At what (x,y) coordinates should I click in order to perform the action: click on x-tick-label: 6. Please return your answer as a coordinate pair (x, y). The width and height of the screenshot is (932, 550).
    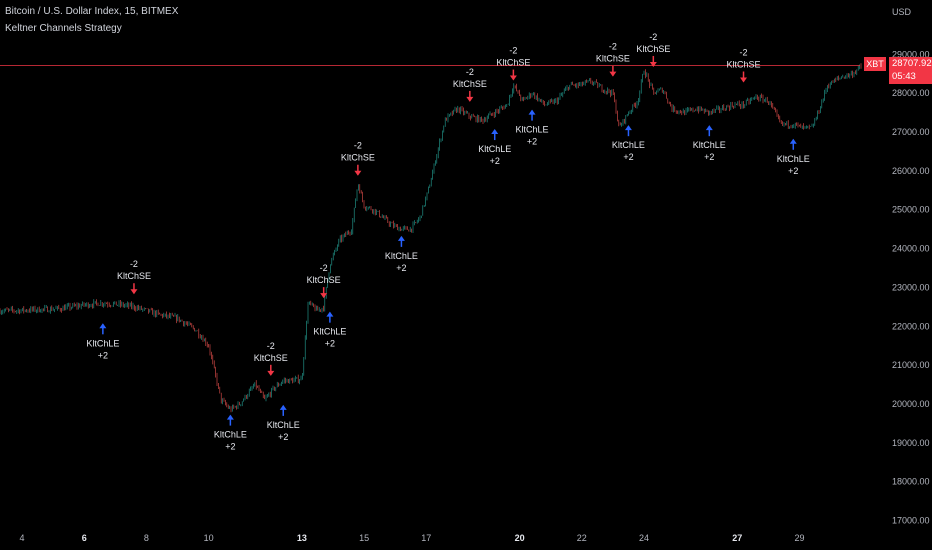
    Looking at the image, I should click on (84, 538).